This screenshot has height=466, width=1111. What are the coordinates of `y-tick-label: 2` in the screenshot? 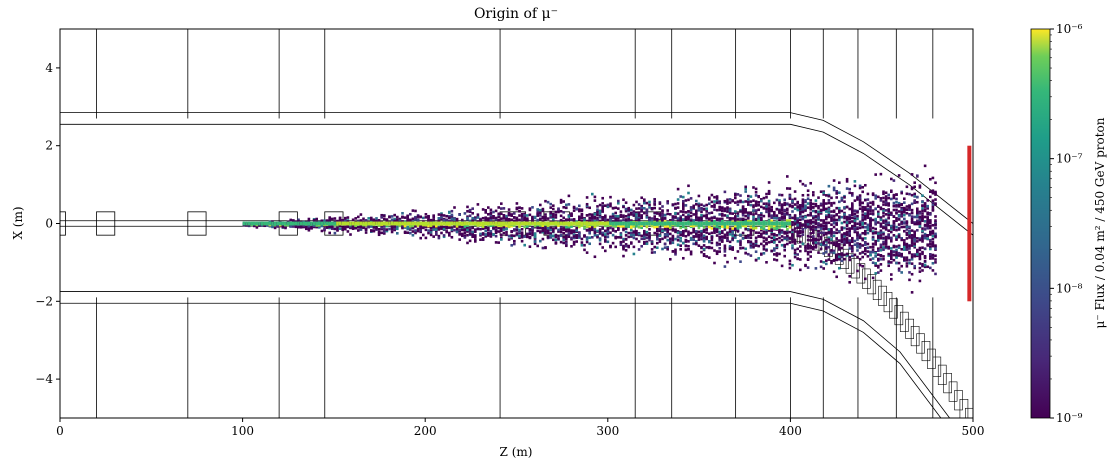 It's located at (49, 146).